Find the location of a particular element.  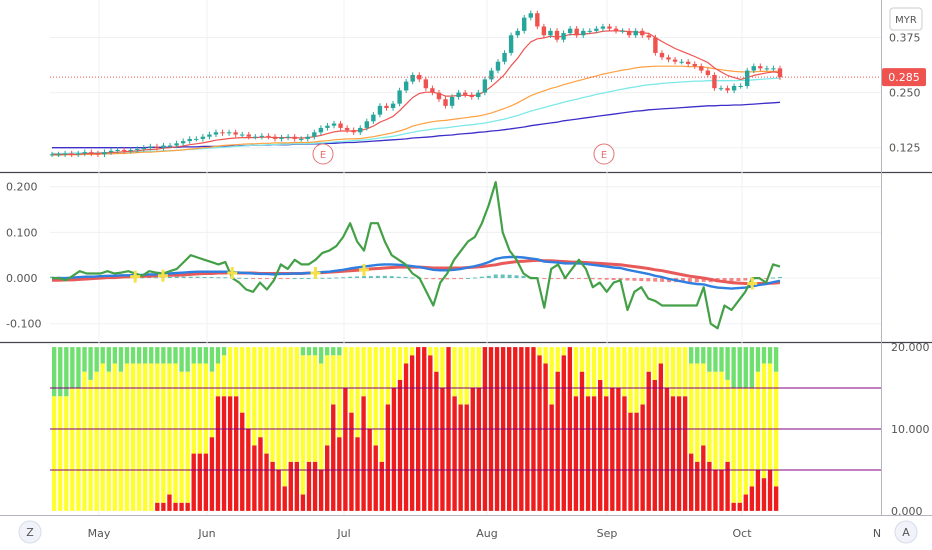

zoom-button: Z is located at coordinates (30, 532).